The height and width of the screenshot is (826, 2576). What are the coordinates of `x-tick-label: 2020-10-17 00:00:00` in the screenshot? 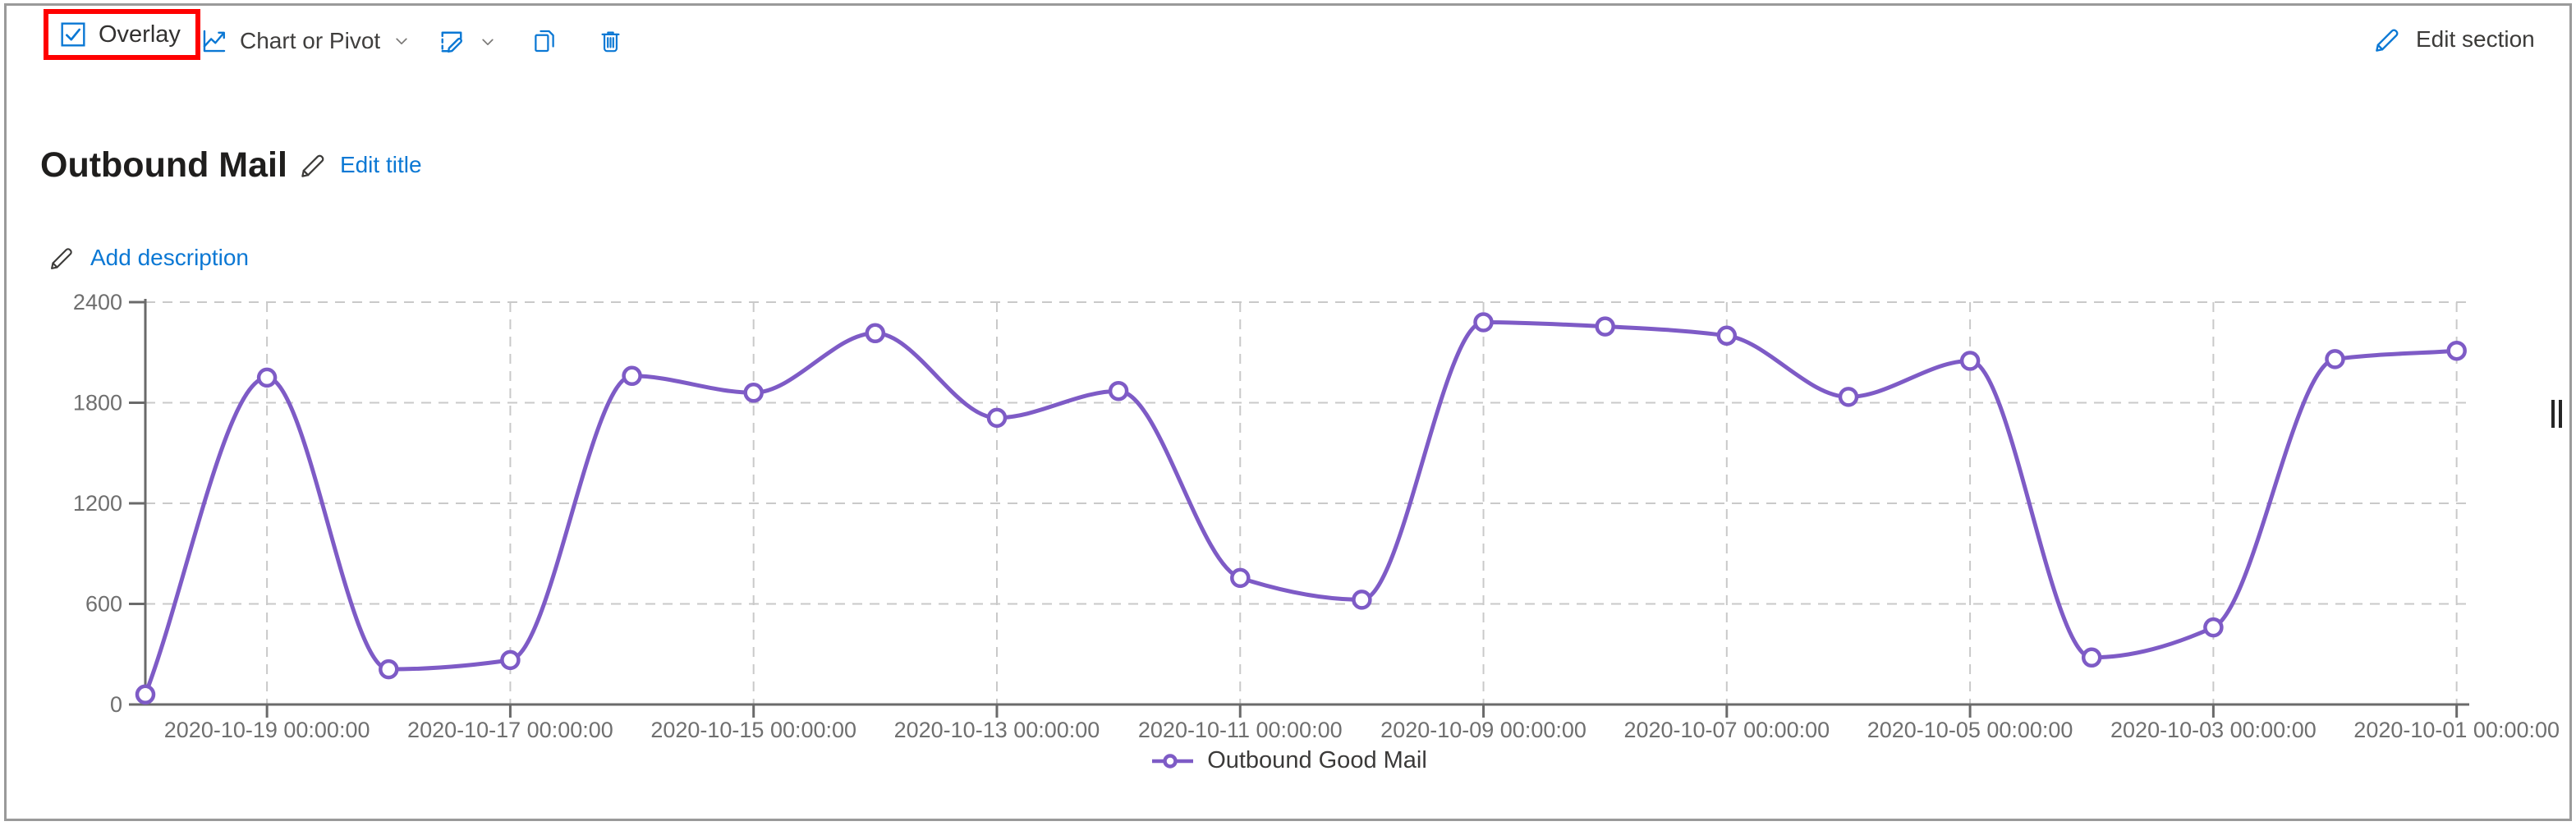 It's located at (510, 730).